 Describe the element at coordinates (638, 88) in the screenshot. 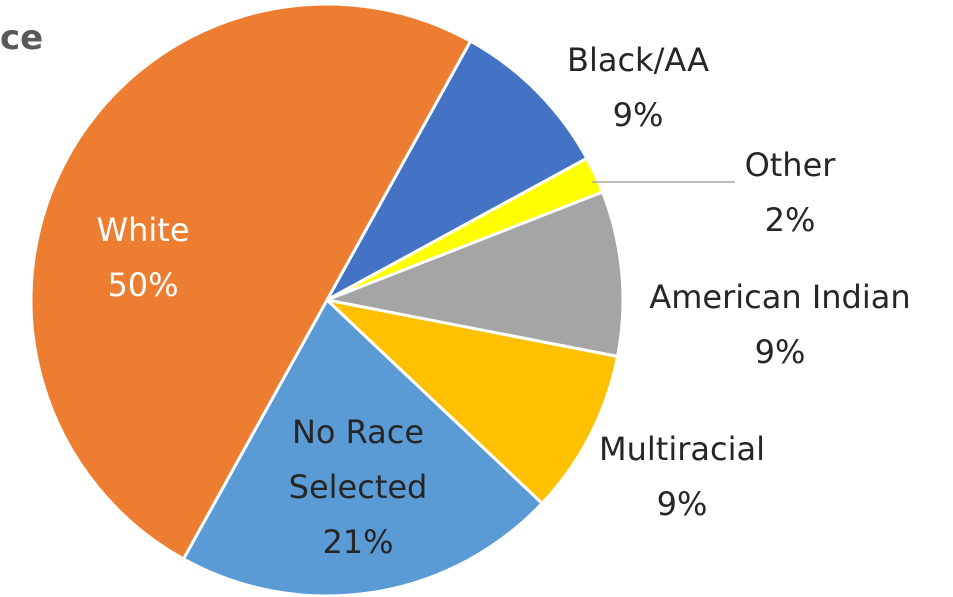

I see `slice-label: Black/AA 9%` at that location.